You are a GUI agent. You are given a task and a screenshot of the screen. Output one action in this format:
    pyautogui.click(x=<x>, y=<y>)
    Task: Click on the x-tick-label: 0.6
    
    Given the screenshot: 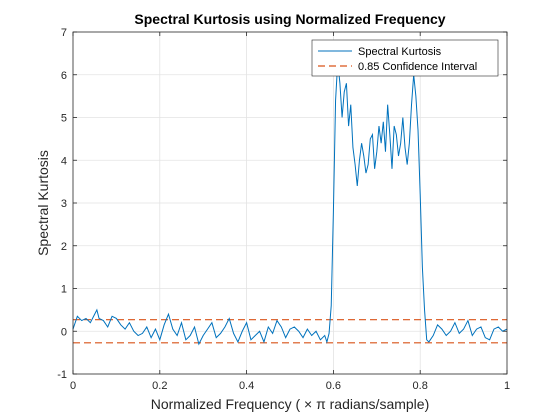 What is the action you would take?
    pyautogui.click(x=333, y=386)
    